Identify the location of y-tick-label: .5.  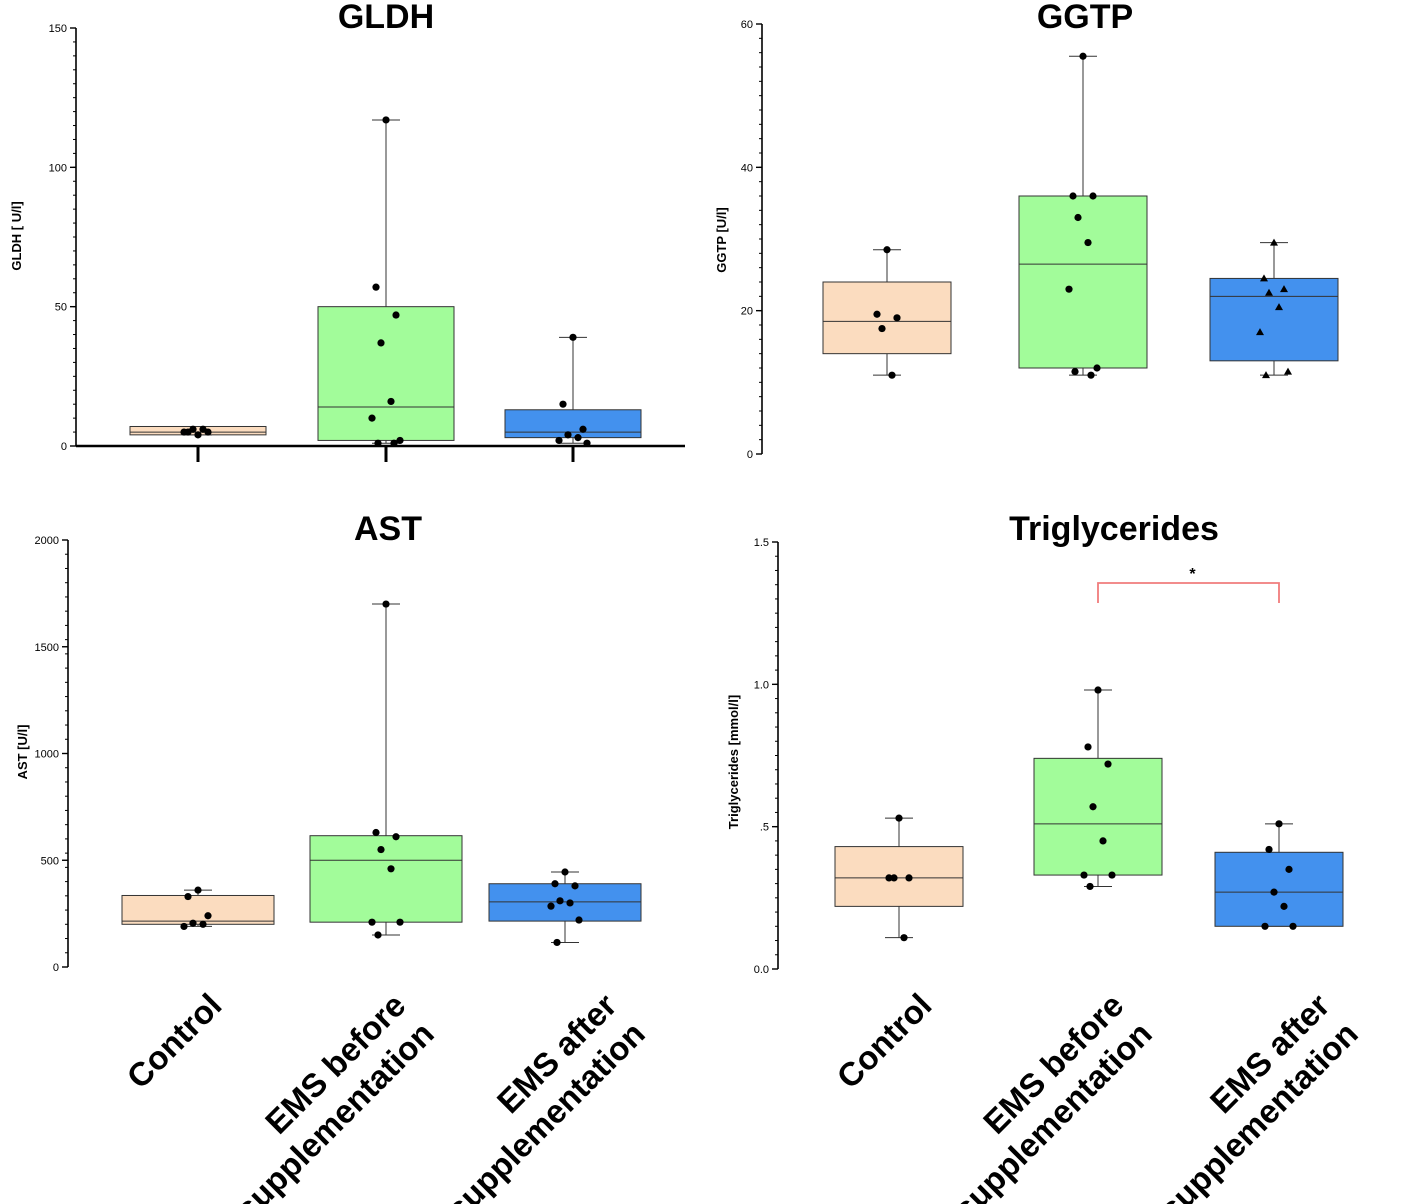
(764, 828).